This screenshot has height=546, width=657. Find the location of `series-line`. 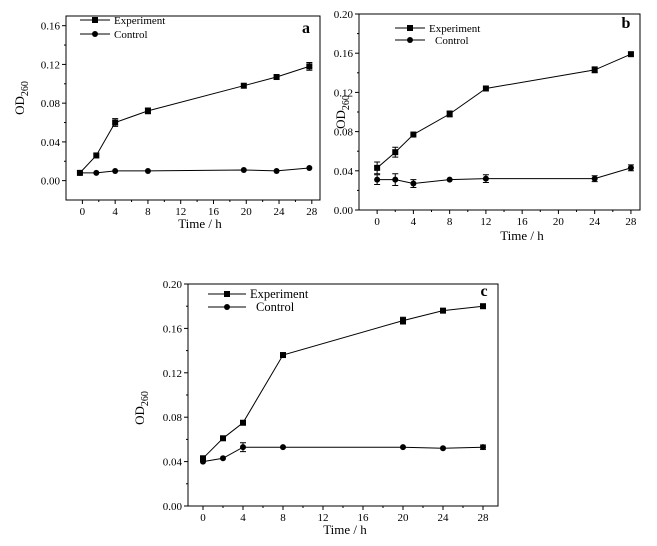

series-line is located at coordinates (343, 382).